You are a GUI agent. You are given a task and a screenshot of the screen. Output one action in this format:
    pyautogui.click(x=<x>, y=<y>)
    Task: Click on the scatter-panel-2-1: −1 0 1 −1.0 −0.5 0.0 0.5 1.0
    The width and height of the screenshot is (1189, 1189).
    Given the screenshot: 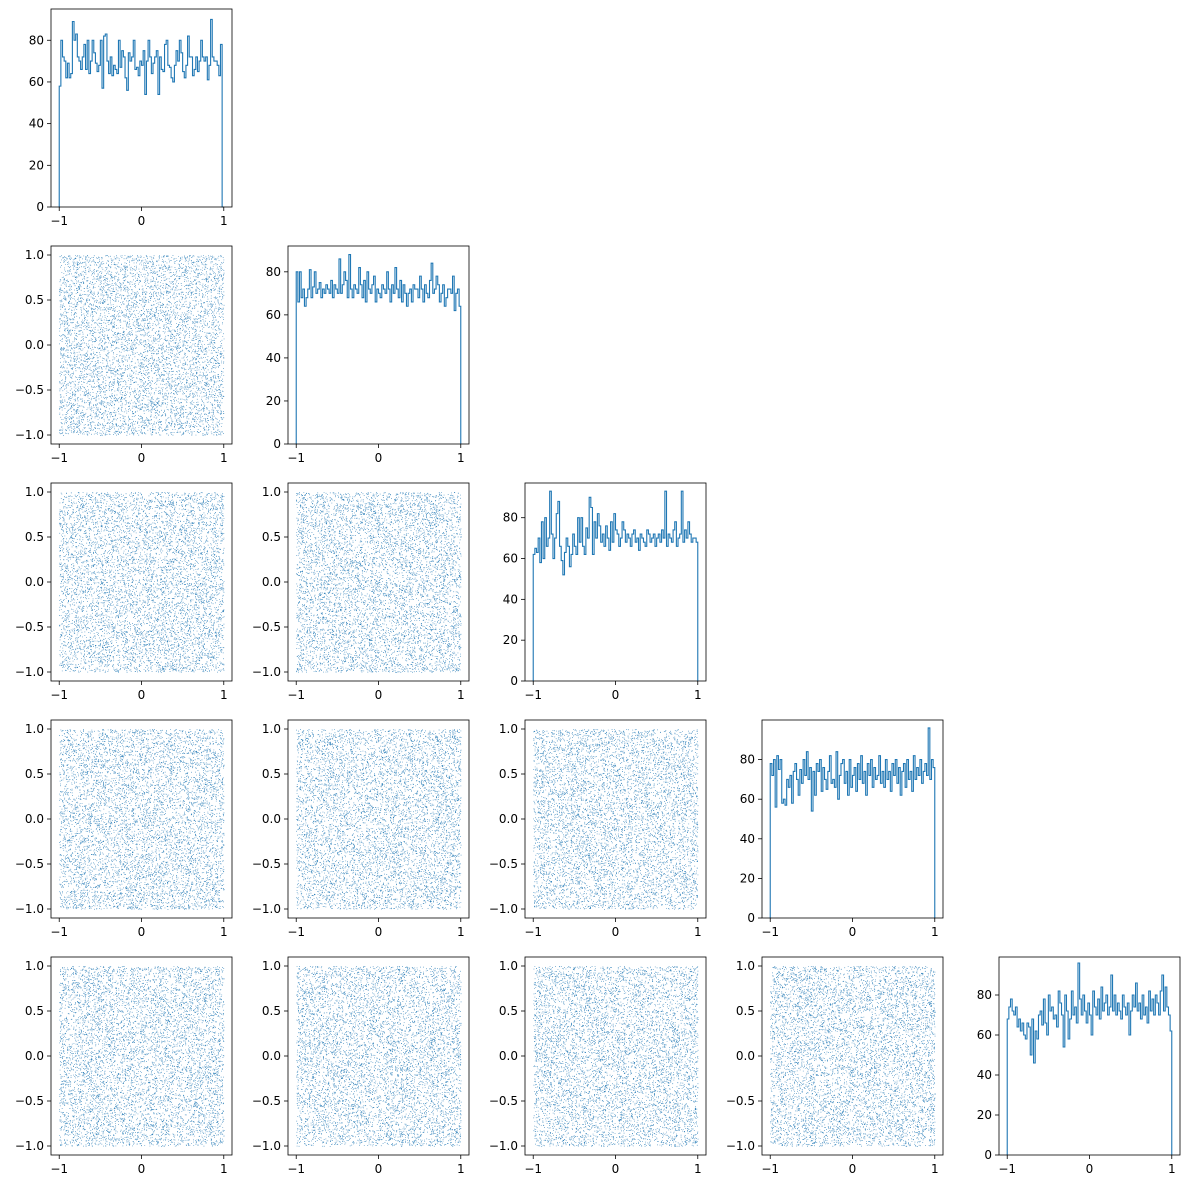 What is the action you would take?
    pyautogui.click(x=361, y=592)
    